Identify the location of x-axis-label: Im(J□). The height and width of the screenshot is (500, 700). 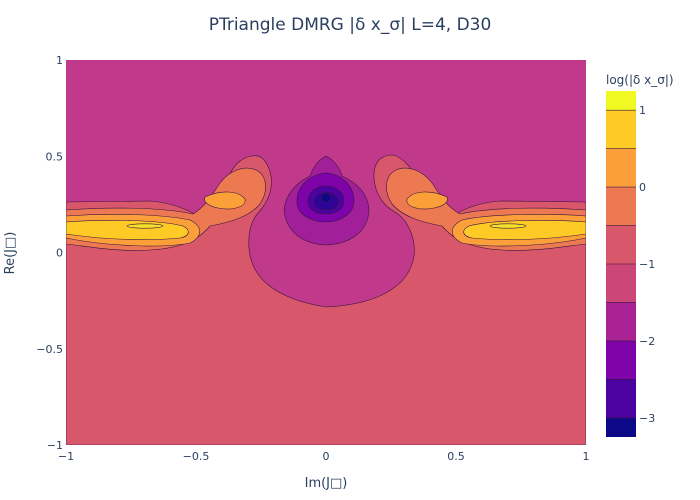
(326, 483).